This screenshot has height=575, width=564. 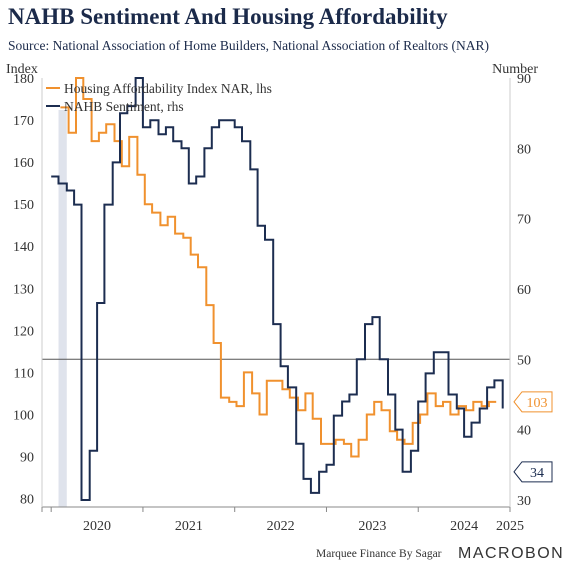 What do you see at coordinates (524, 290) in the screenshot?
I see `right-tick-label: 60` at bounding box center [524, 290].